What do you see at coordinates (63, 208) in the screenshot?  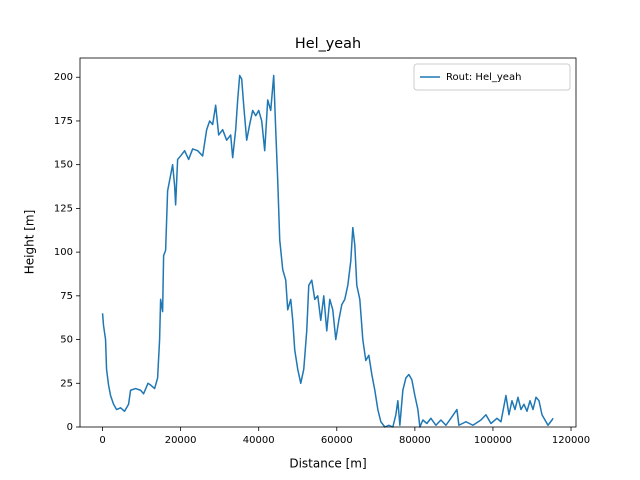 I see `y-tick-label: 125` at bounding box center [63, 208].